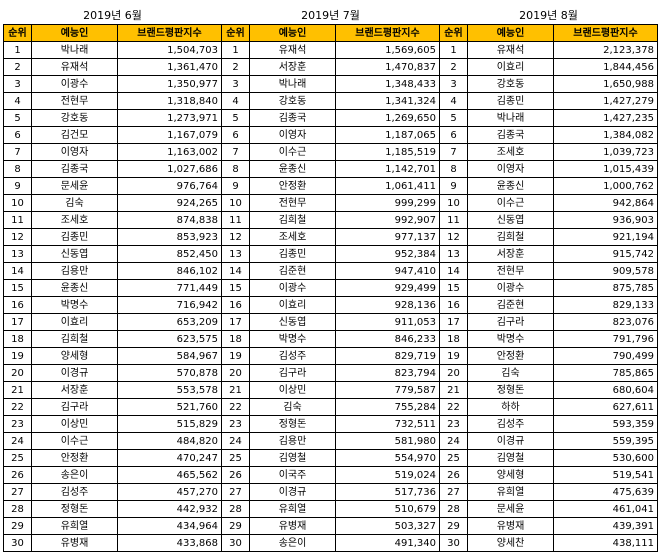  Describe the element at coordinates (292, 305) in the screenshot. I see `name-cell: 이효리` at that location.